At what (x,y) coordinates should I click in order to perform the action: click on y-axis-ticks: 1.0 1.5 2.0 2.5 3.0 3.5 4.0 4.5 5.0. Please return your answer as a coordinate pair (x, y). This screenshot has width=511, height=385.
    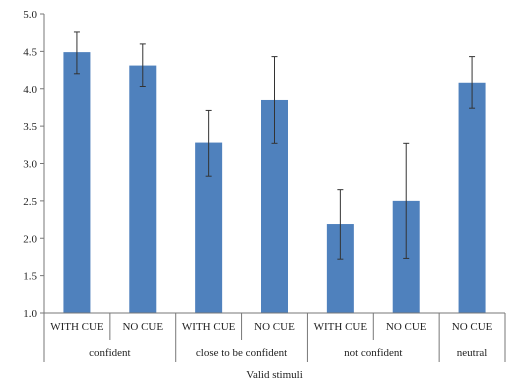
    Looking at the image, I should click on (33, 164).